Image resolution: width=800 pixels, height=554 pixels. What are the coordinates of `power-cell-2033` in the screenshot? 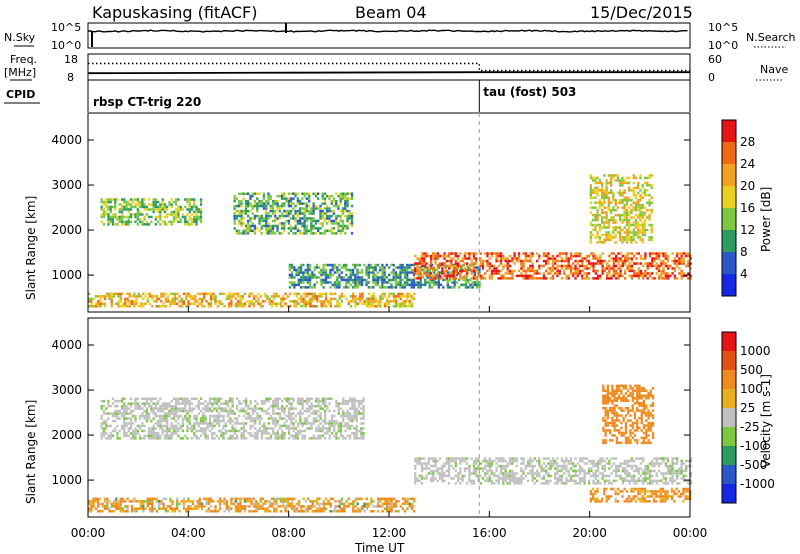 It's located at (474, 278).